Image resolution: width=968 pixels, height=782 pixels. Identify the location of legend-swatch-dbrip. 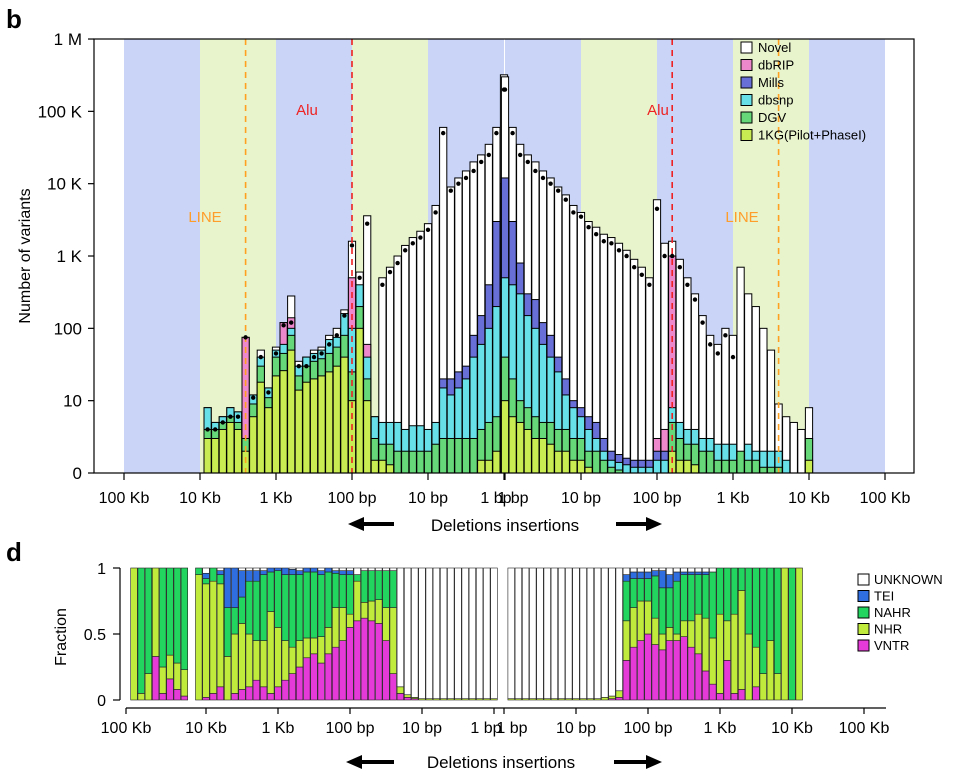
(746, 65).